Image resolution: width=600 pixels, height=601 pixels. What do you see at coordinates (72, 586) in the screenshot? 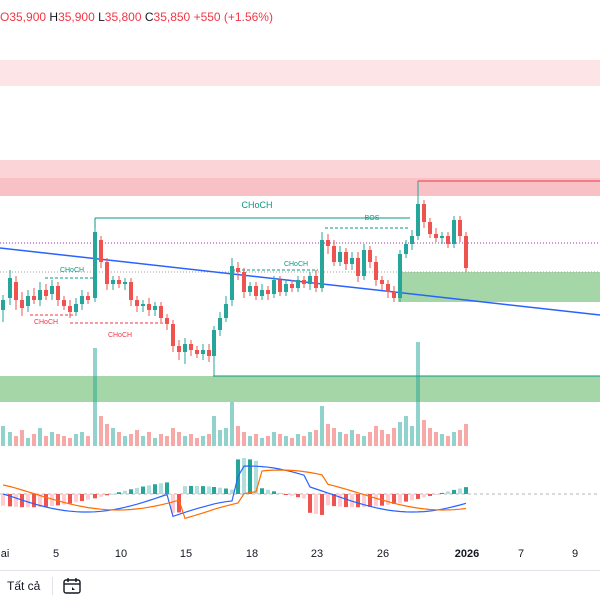
I see `calendar-icon` at bounding box center [72, 586].